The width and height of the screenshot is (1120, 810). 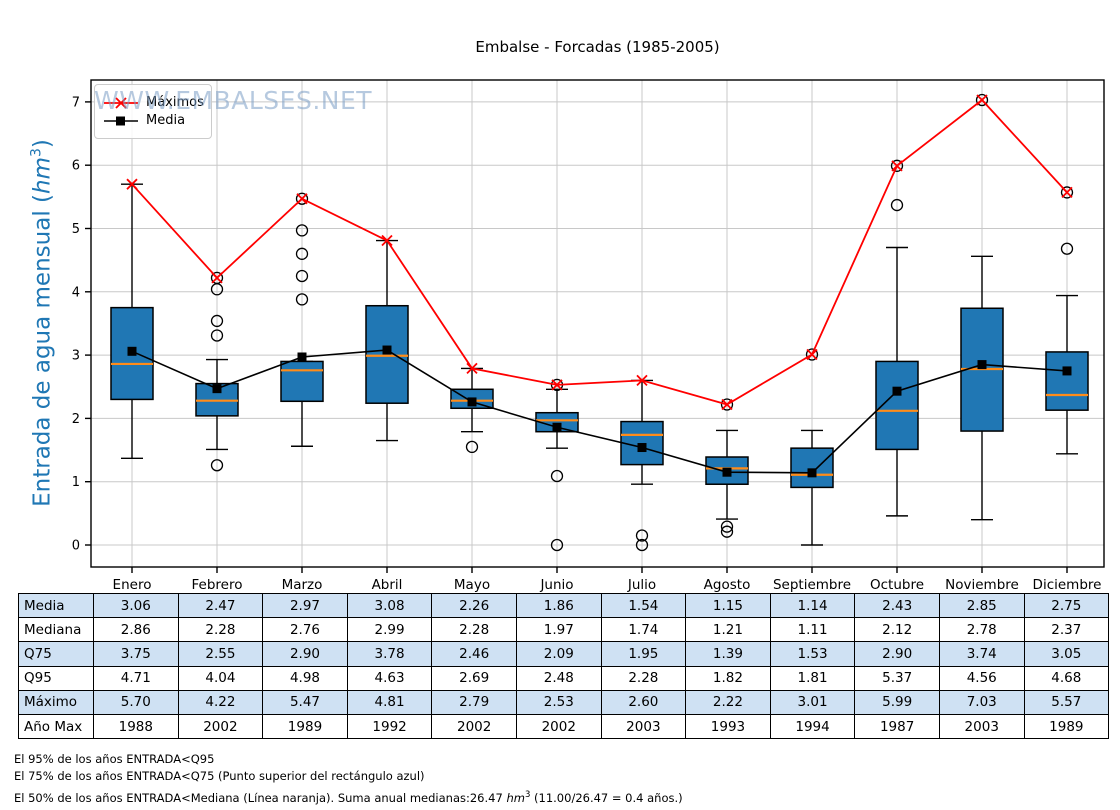 I want to click on table-cell: 1987, so click(x=897, y=726).